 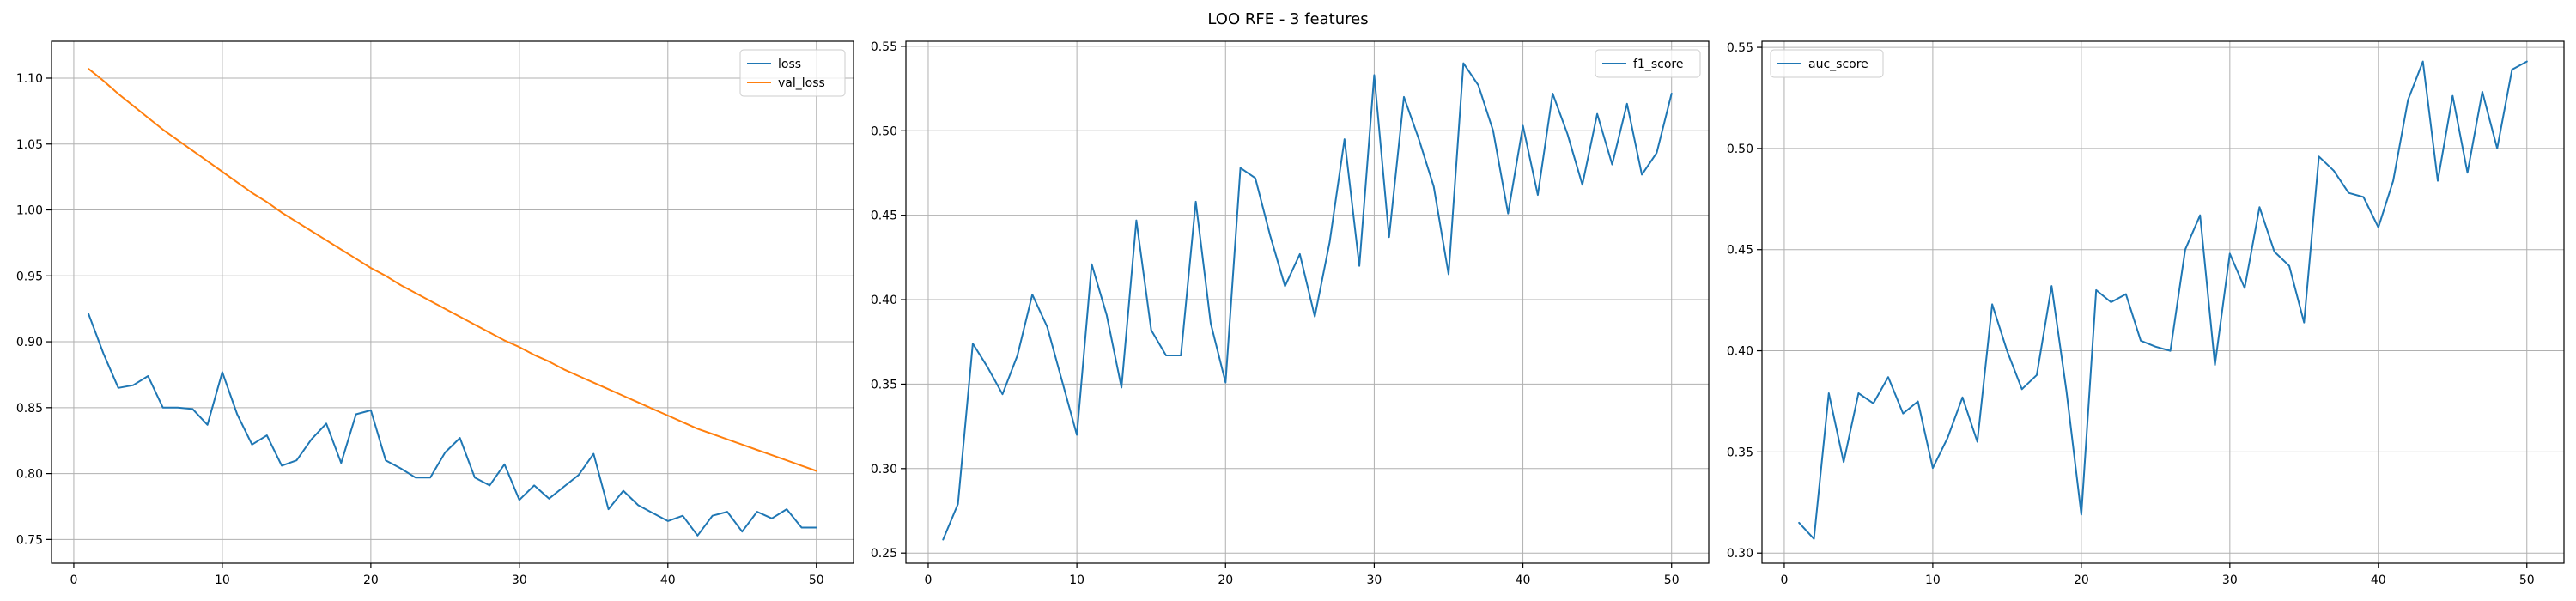 What do you see at coordinates (1287, 19) in the screenshot?
I see `figure-title: LOO RFE - 3 features` at bounding box center [1287, 19].